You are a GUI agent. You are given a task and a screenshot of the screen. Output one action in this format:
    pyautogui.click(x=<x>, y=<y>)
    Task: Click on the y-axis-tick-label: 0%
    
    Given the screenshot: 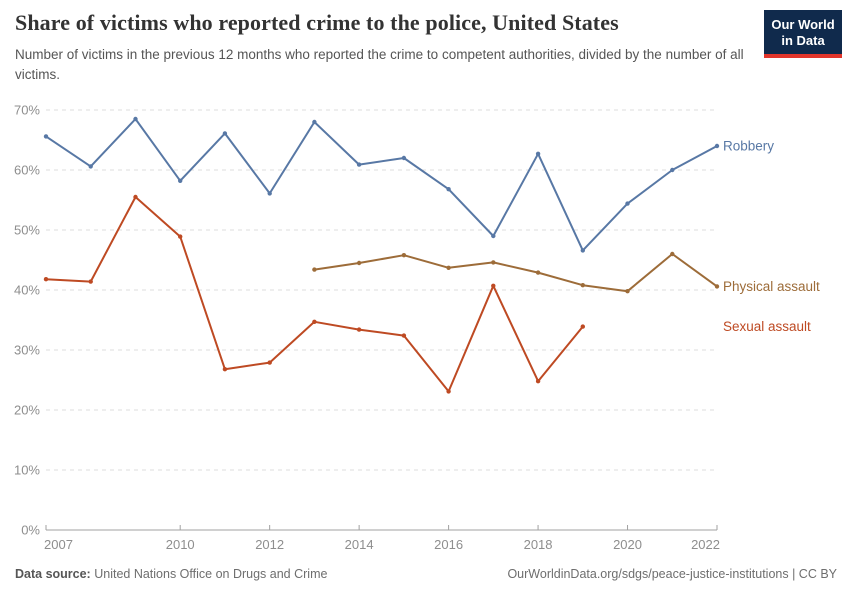 What is the action you would take?
    pyautogui.click(x=30, y=530)
    